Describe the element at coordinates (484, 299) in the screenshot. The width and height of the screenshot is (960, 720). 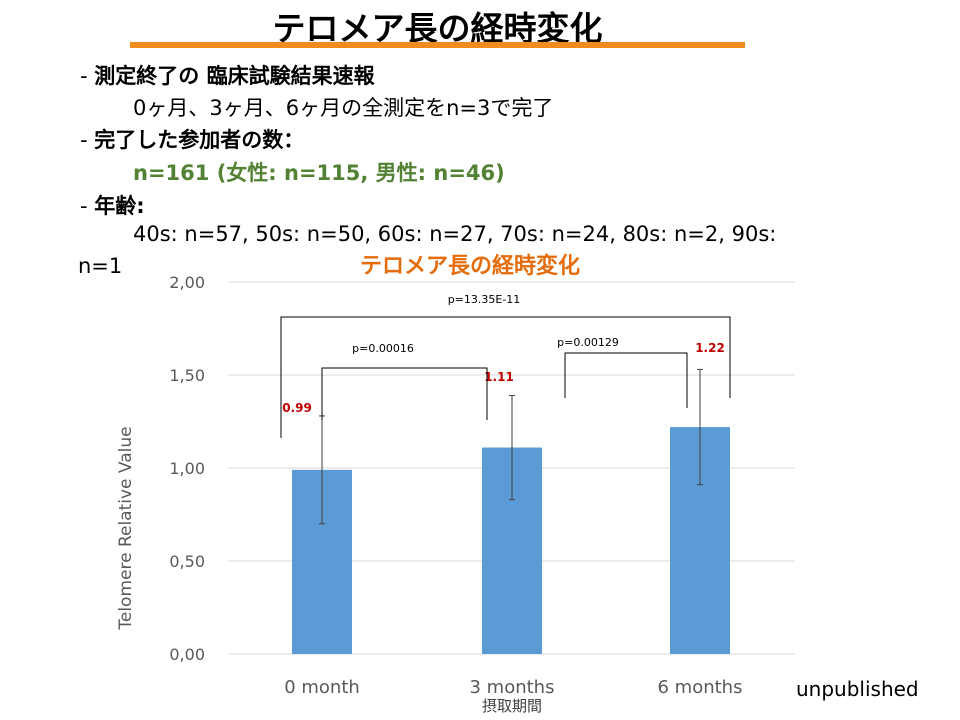
I see `p-value-label: p=13.35E-11` at that location.